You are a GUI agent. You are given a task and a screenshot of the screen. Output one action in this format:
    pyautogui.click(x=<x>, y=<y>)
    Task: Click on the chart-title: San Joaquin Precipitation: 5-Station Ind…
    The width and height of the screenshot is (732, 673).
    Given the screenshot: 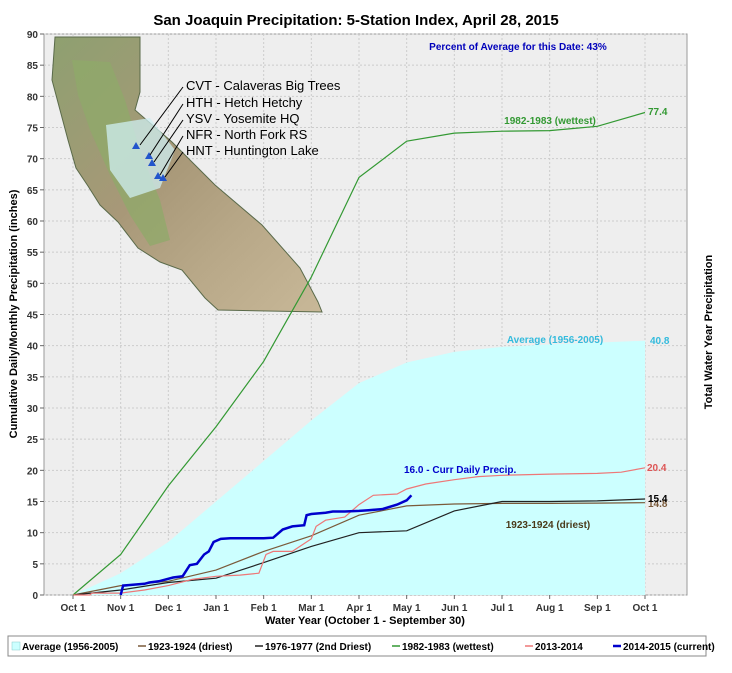 What is the action you would take?
    pyautogui.click(x=355, y=20)
    